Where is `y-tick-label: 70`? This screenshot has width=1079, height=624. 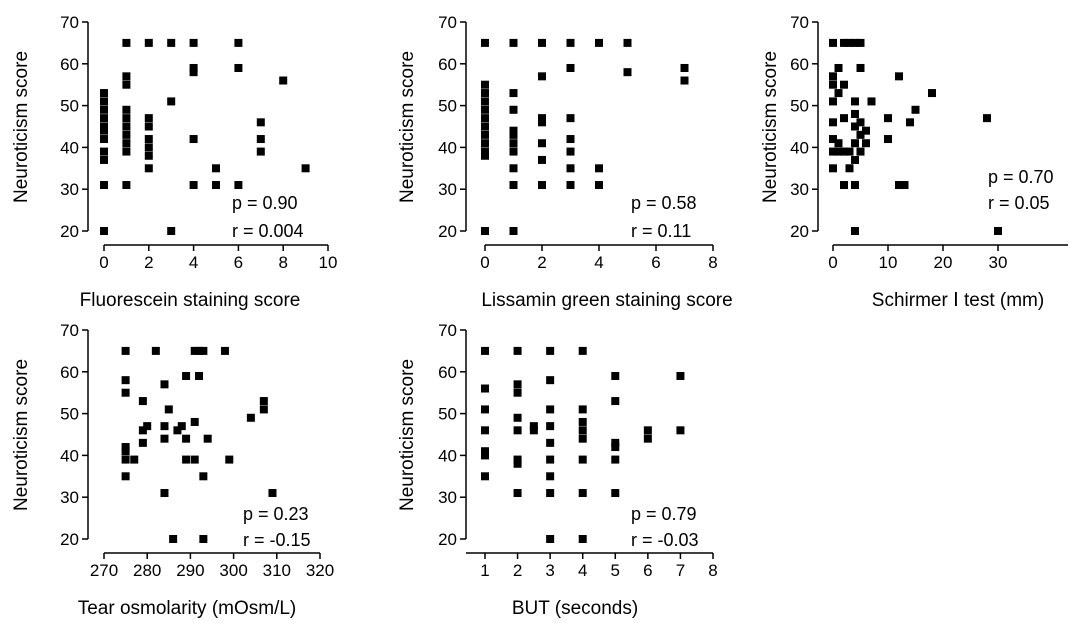 y-tick-label: 70 is located at coordinates (69, 330).